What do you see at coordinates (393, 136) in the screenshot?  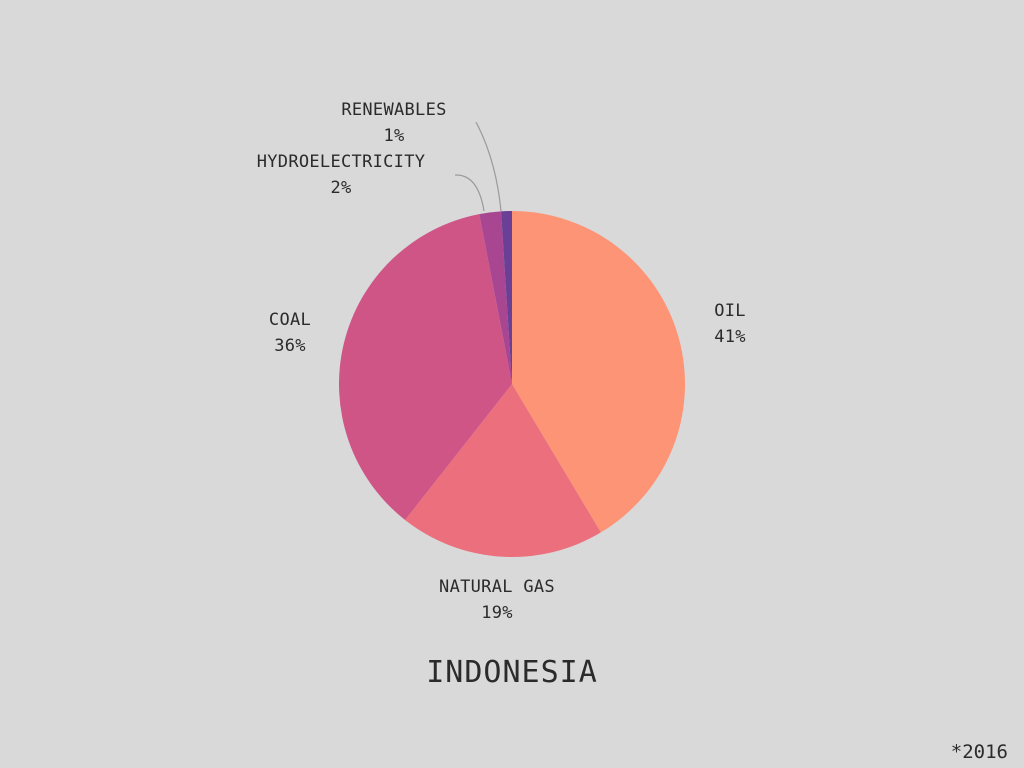 I see `slice-label-value: 1%` at bounding box center [393, 136].